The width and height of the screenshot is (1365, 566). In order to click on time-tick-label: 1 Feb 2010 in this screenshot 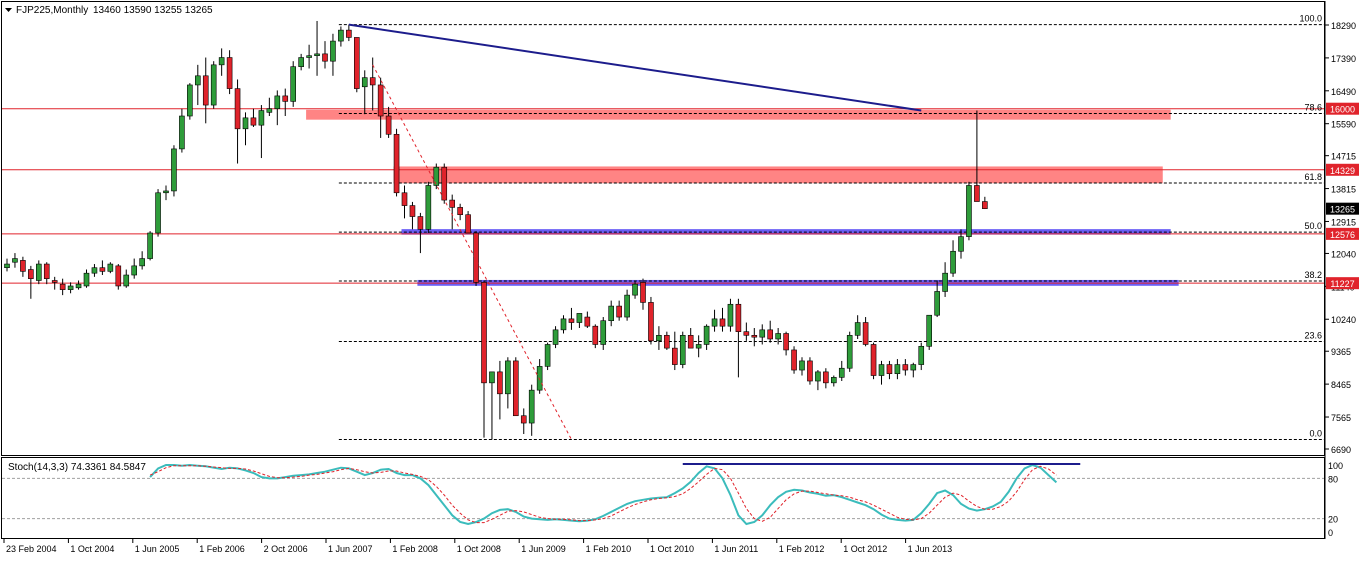, I will do `click(609, 549)`.